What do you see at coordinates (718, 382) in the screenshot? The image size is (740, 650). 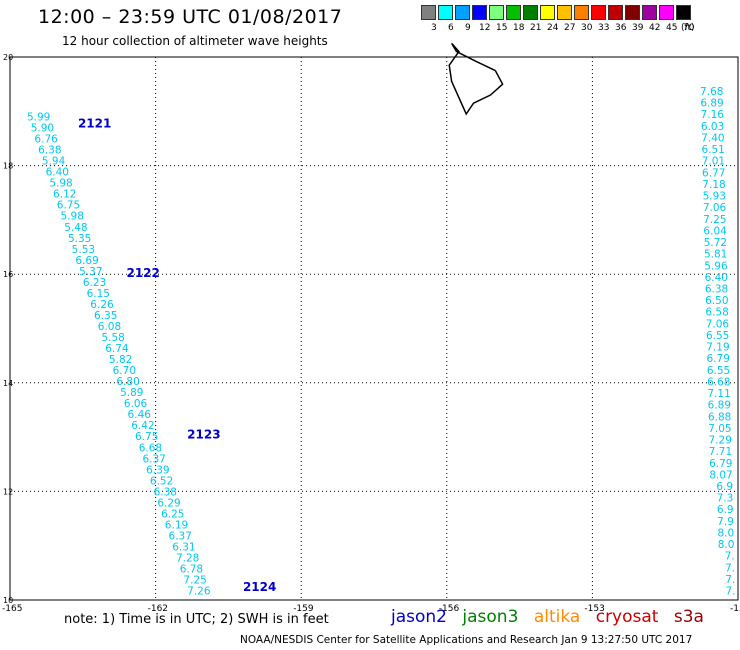 I see `wave-height-label: 6.68` at bounding box center [718, 382].